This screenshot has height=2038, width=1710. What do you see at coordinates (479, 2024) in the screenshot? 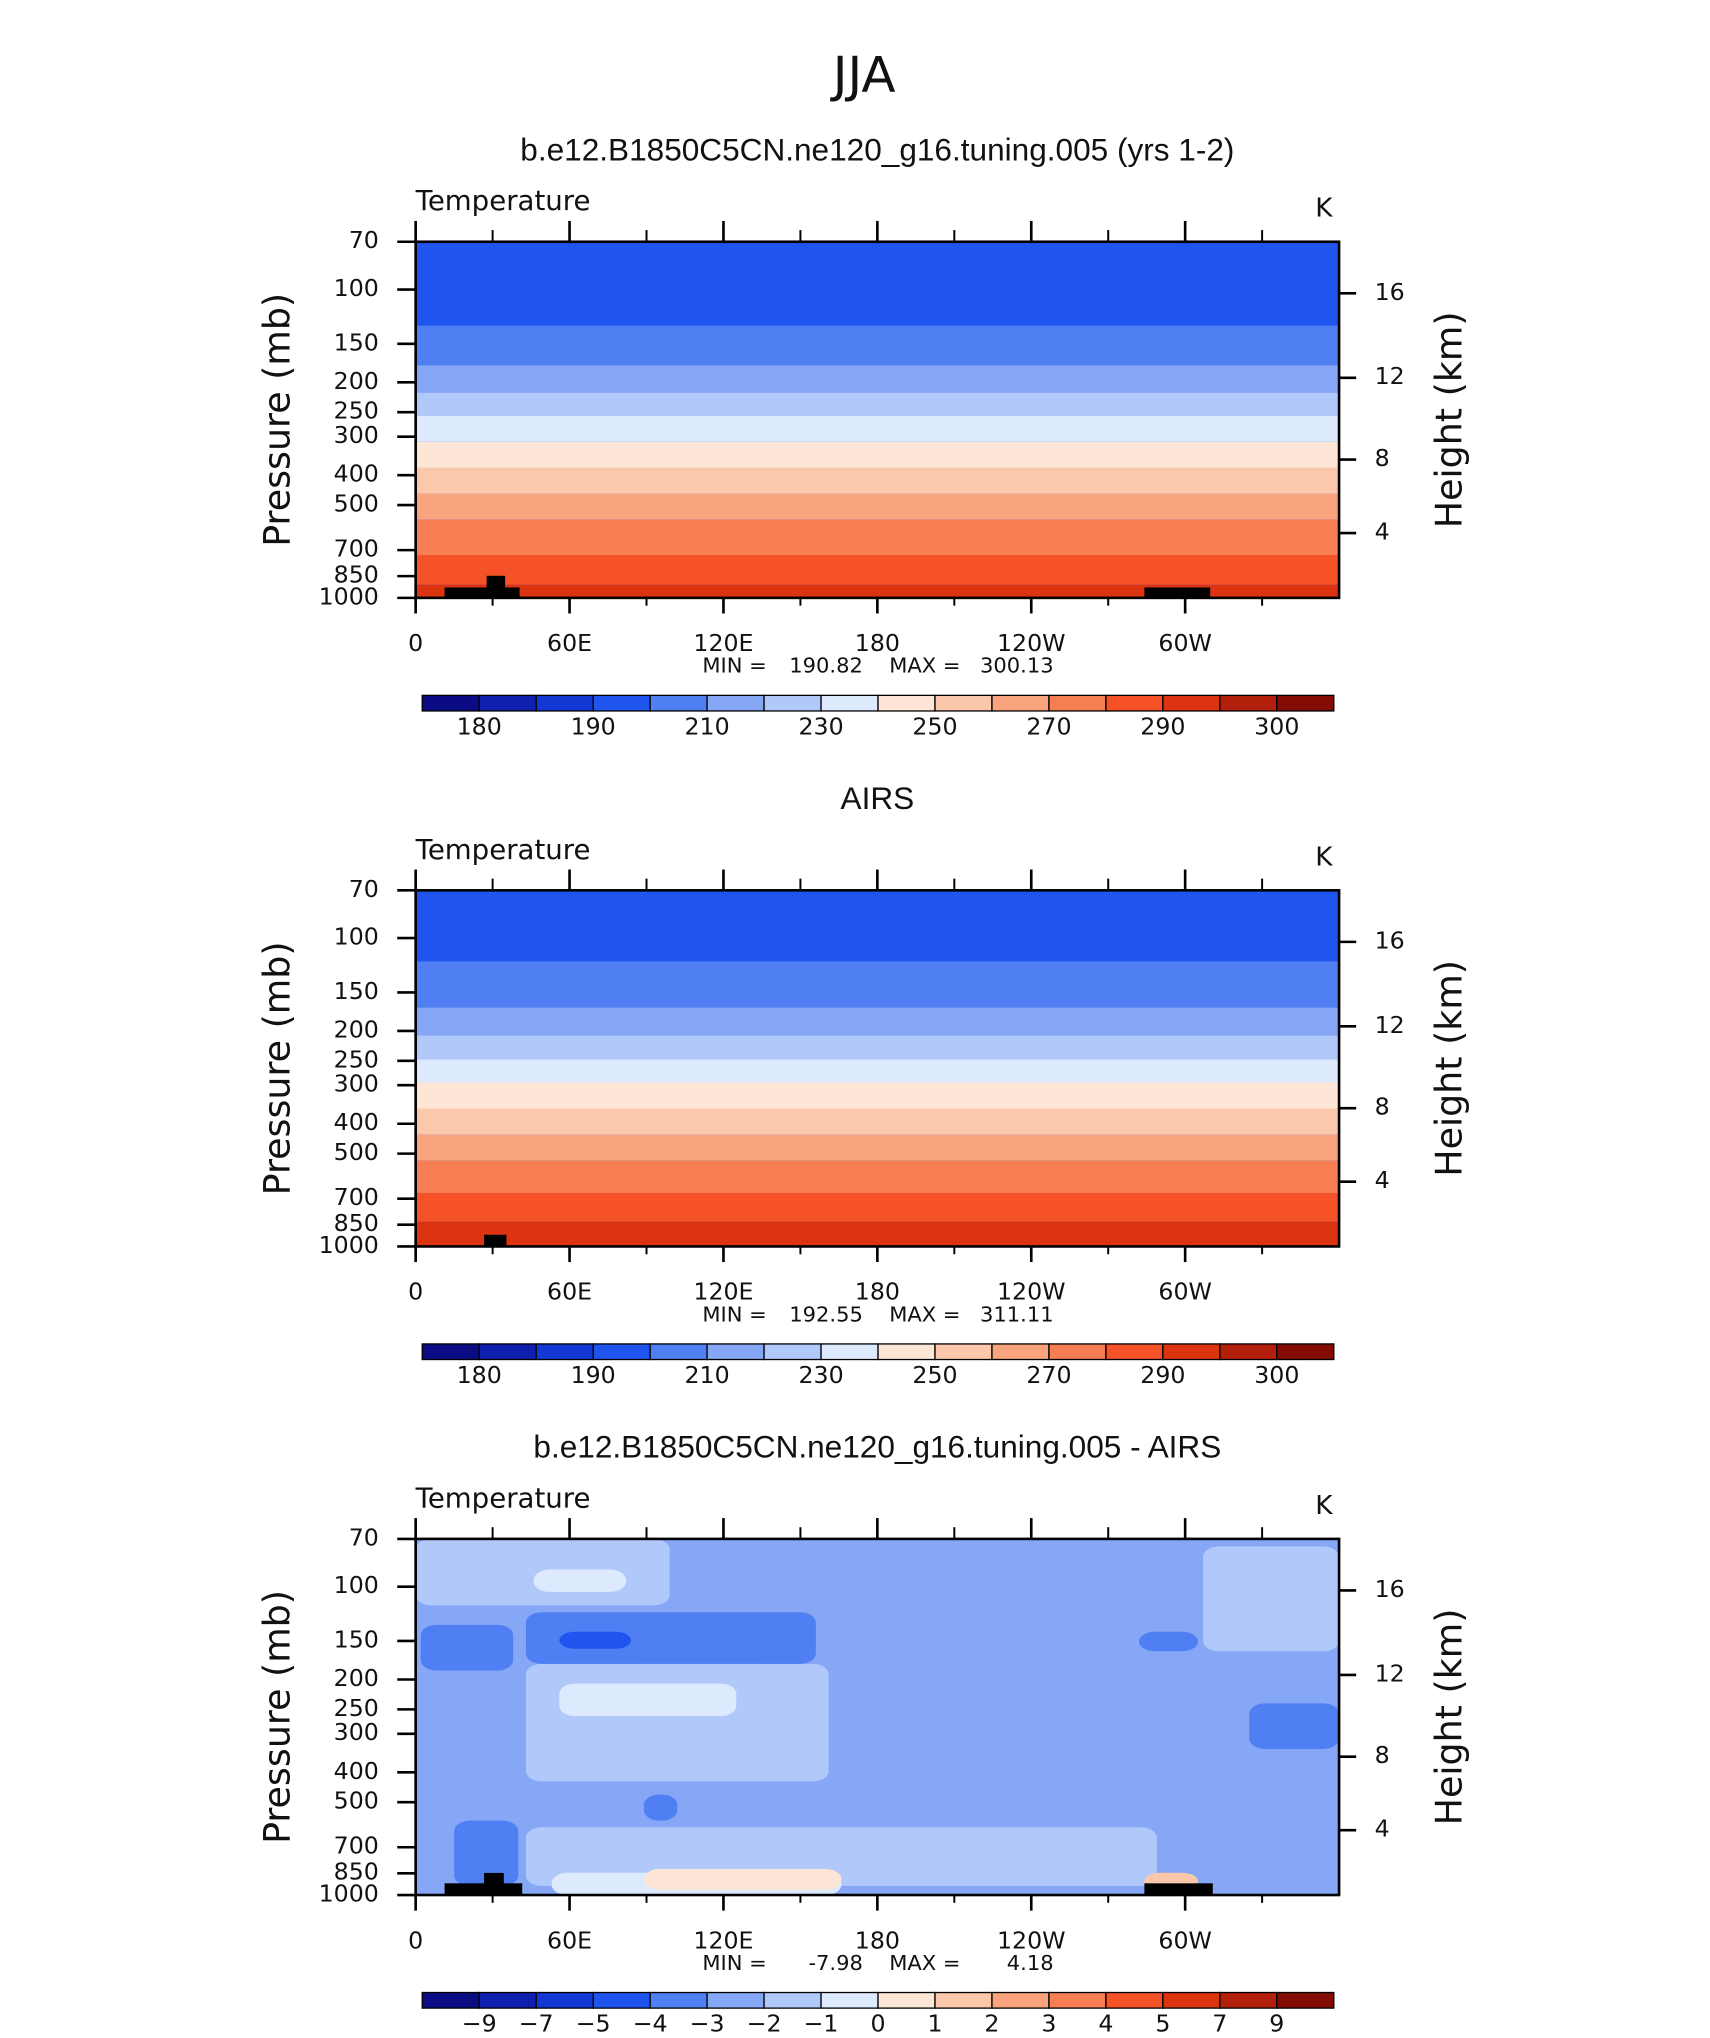
I see `colorbar-label: −9` at bounding box center [479, 2024].